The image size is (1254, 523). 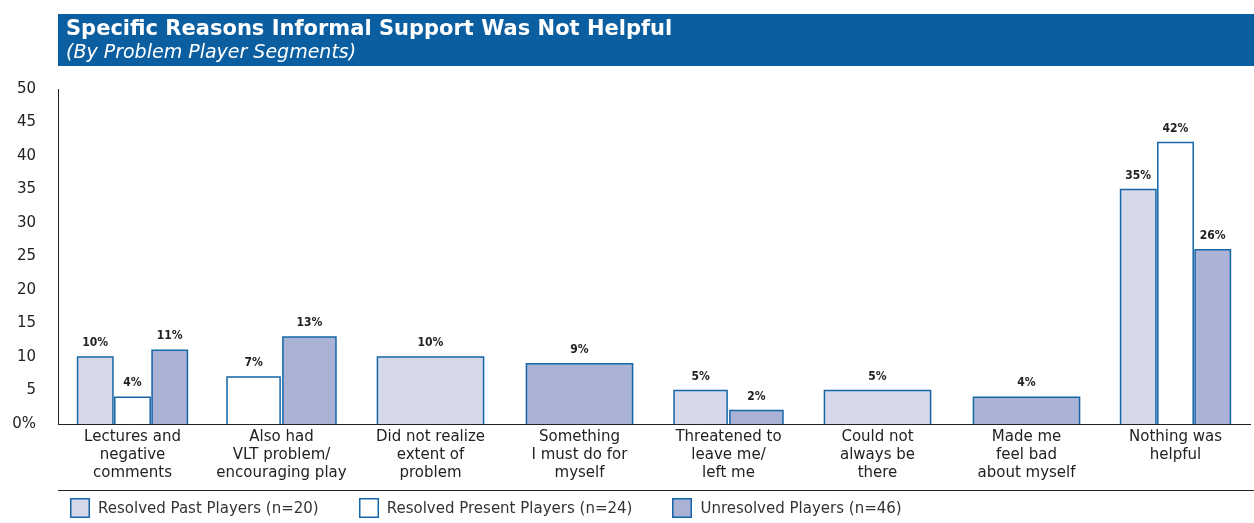 What do you see at coordinates (1212, 234) in the screenshot?
I see `data-label: 26%` at bounding box center [1212, 234].